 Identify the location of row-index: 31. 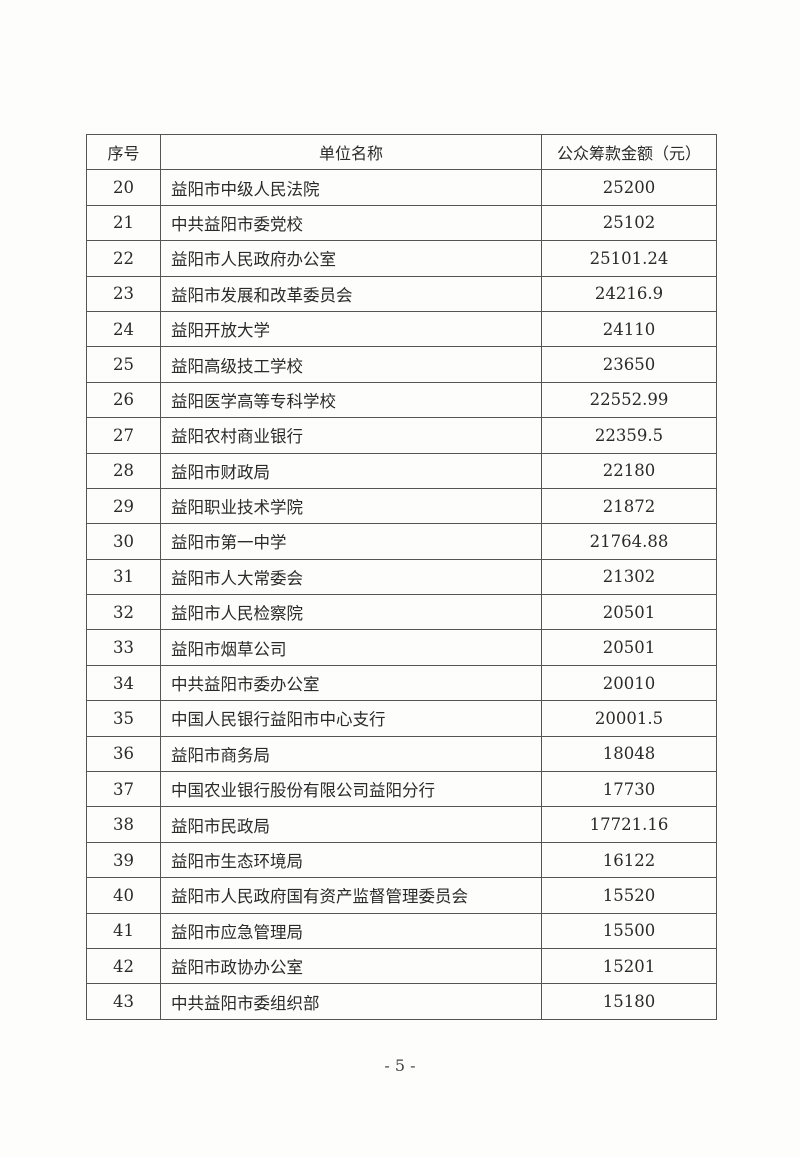
(123, 577).